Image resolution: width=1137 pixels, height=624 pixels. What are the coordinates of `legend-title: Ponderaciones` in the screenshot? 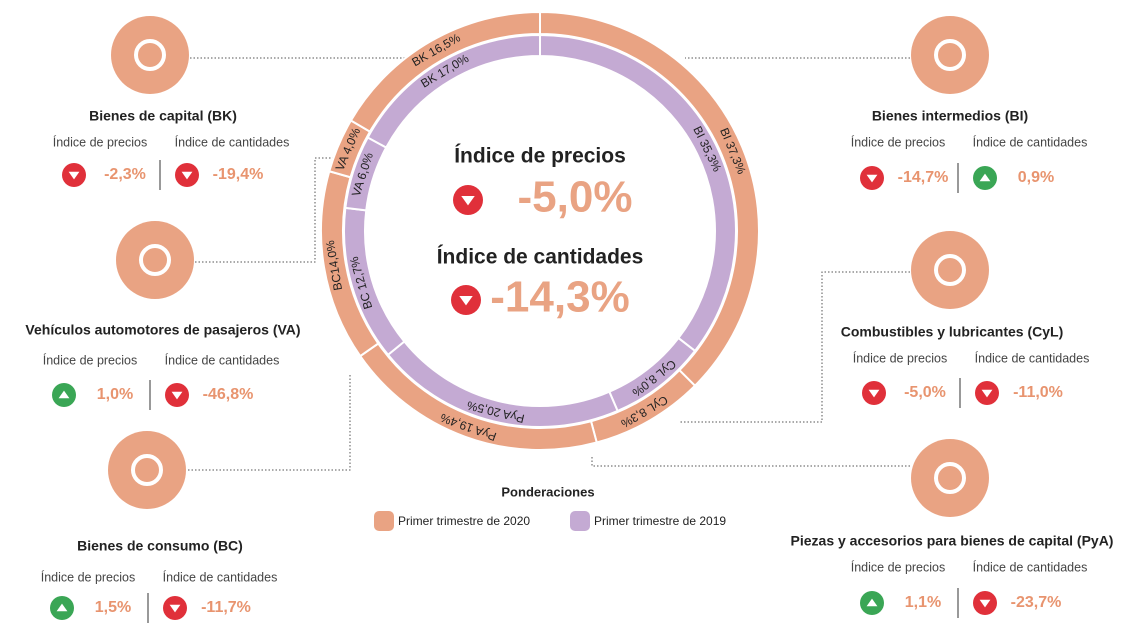 It's located at (547, 491).